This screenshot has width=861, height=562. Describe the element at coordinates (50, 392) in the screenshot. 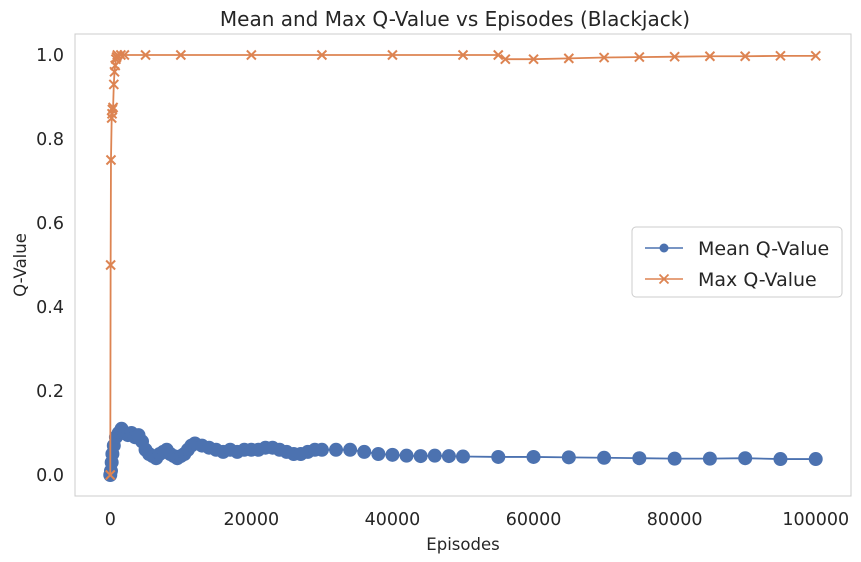

I see `y-tick-label: 0.2` at that location.